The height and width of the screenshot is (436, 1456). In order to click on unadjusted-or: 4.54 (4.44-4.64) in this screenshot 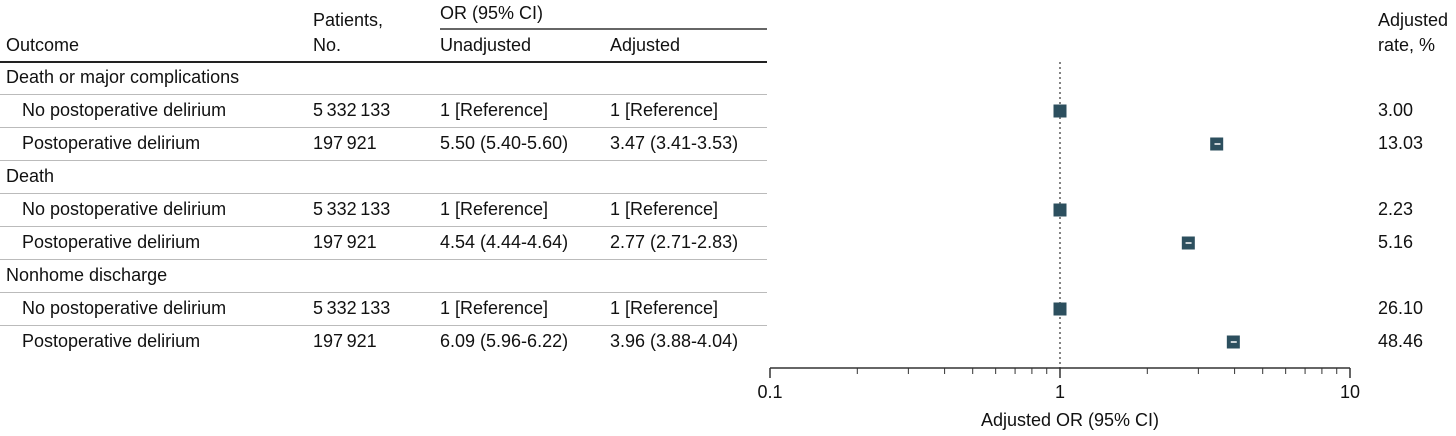, I will do `click(504, 242)`.